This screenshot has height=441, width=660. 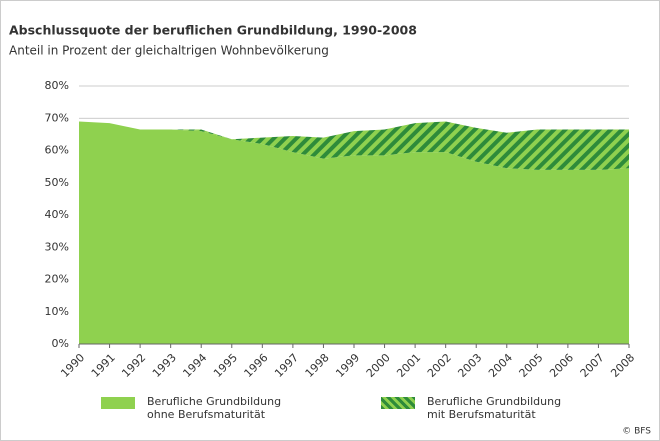 What do you see at coordinates (286, 365) in the screenshot?
I see `x-tick-label: 1997` at bounding box center [286, 365].